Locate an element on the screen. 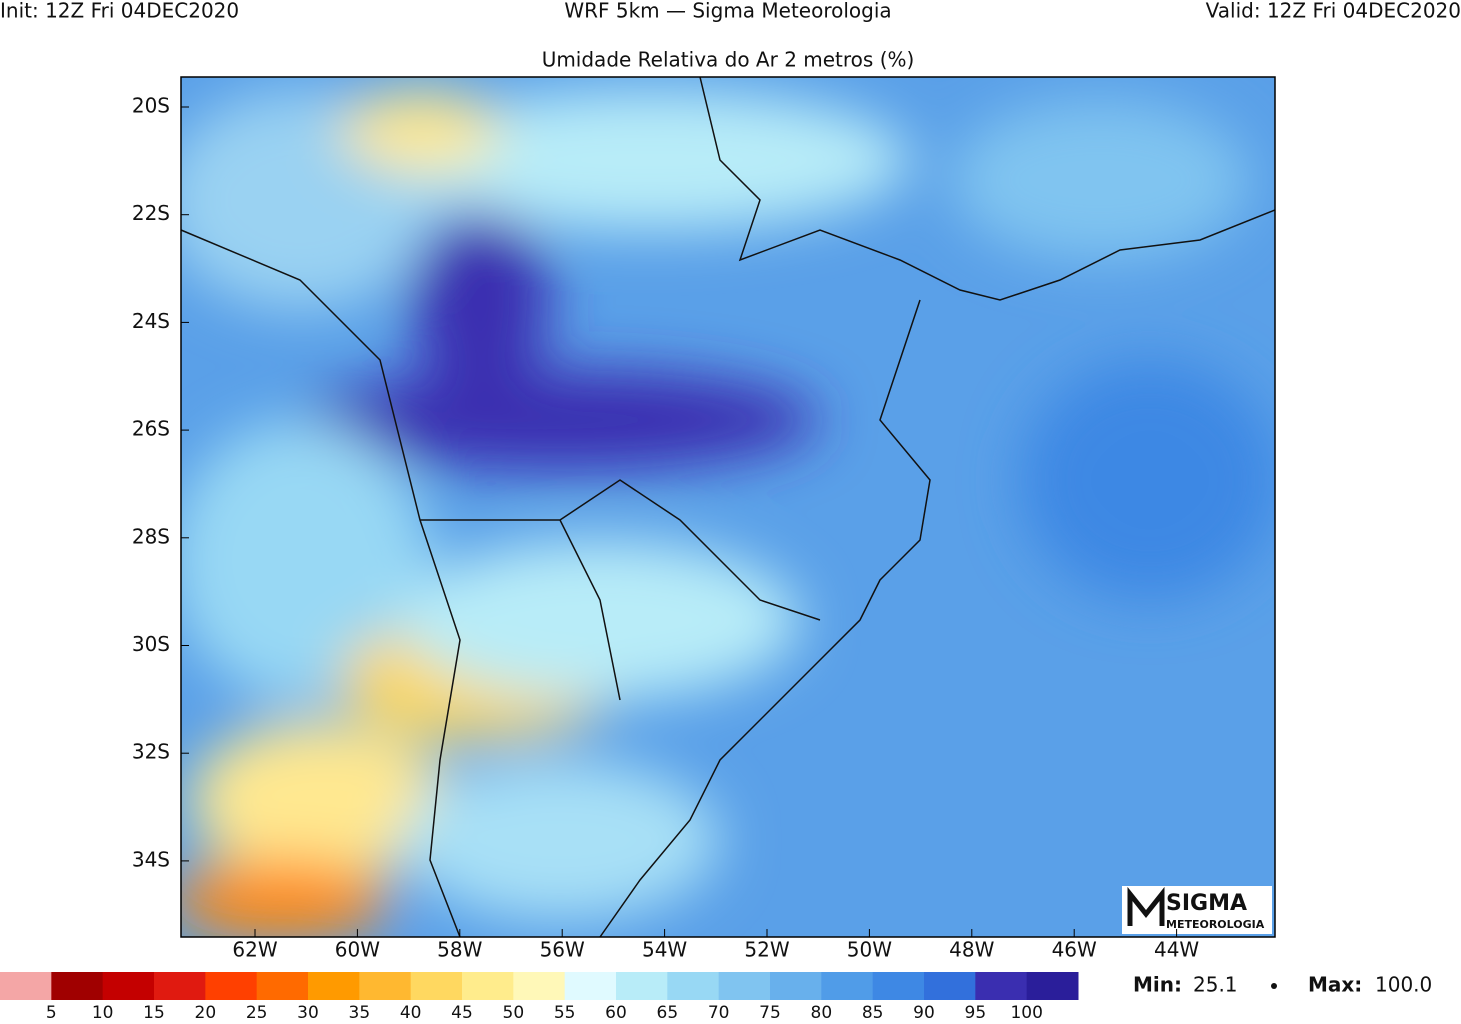 This screenshot has height=1024, width=1461. colorbar-label: 25 is located at coordinates (257, 1011).